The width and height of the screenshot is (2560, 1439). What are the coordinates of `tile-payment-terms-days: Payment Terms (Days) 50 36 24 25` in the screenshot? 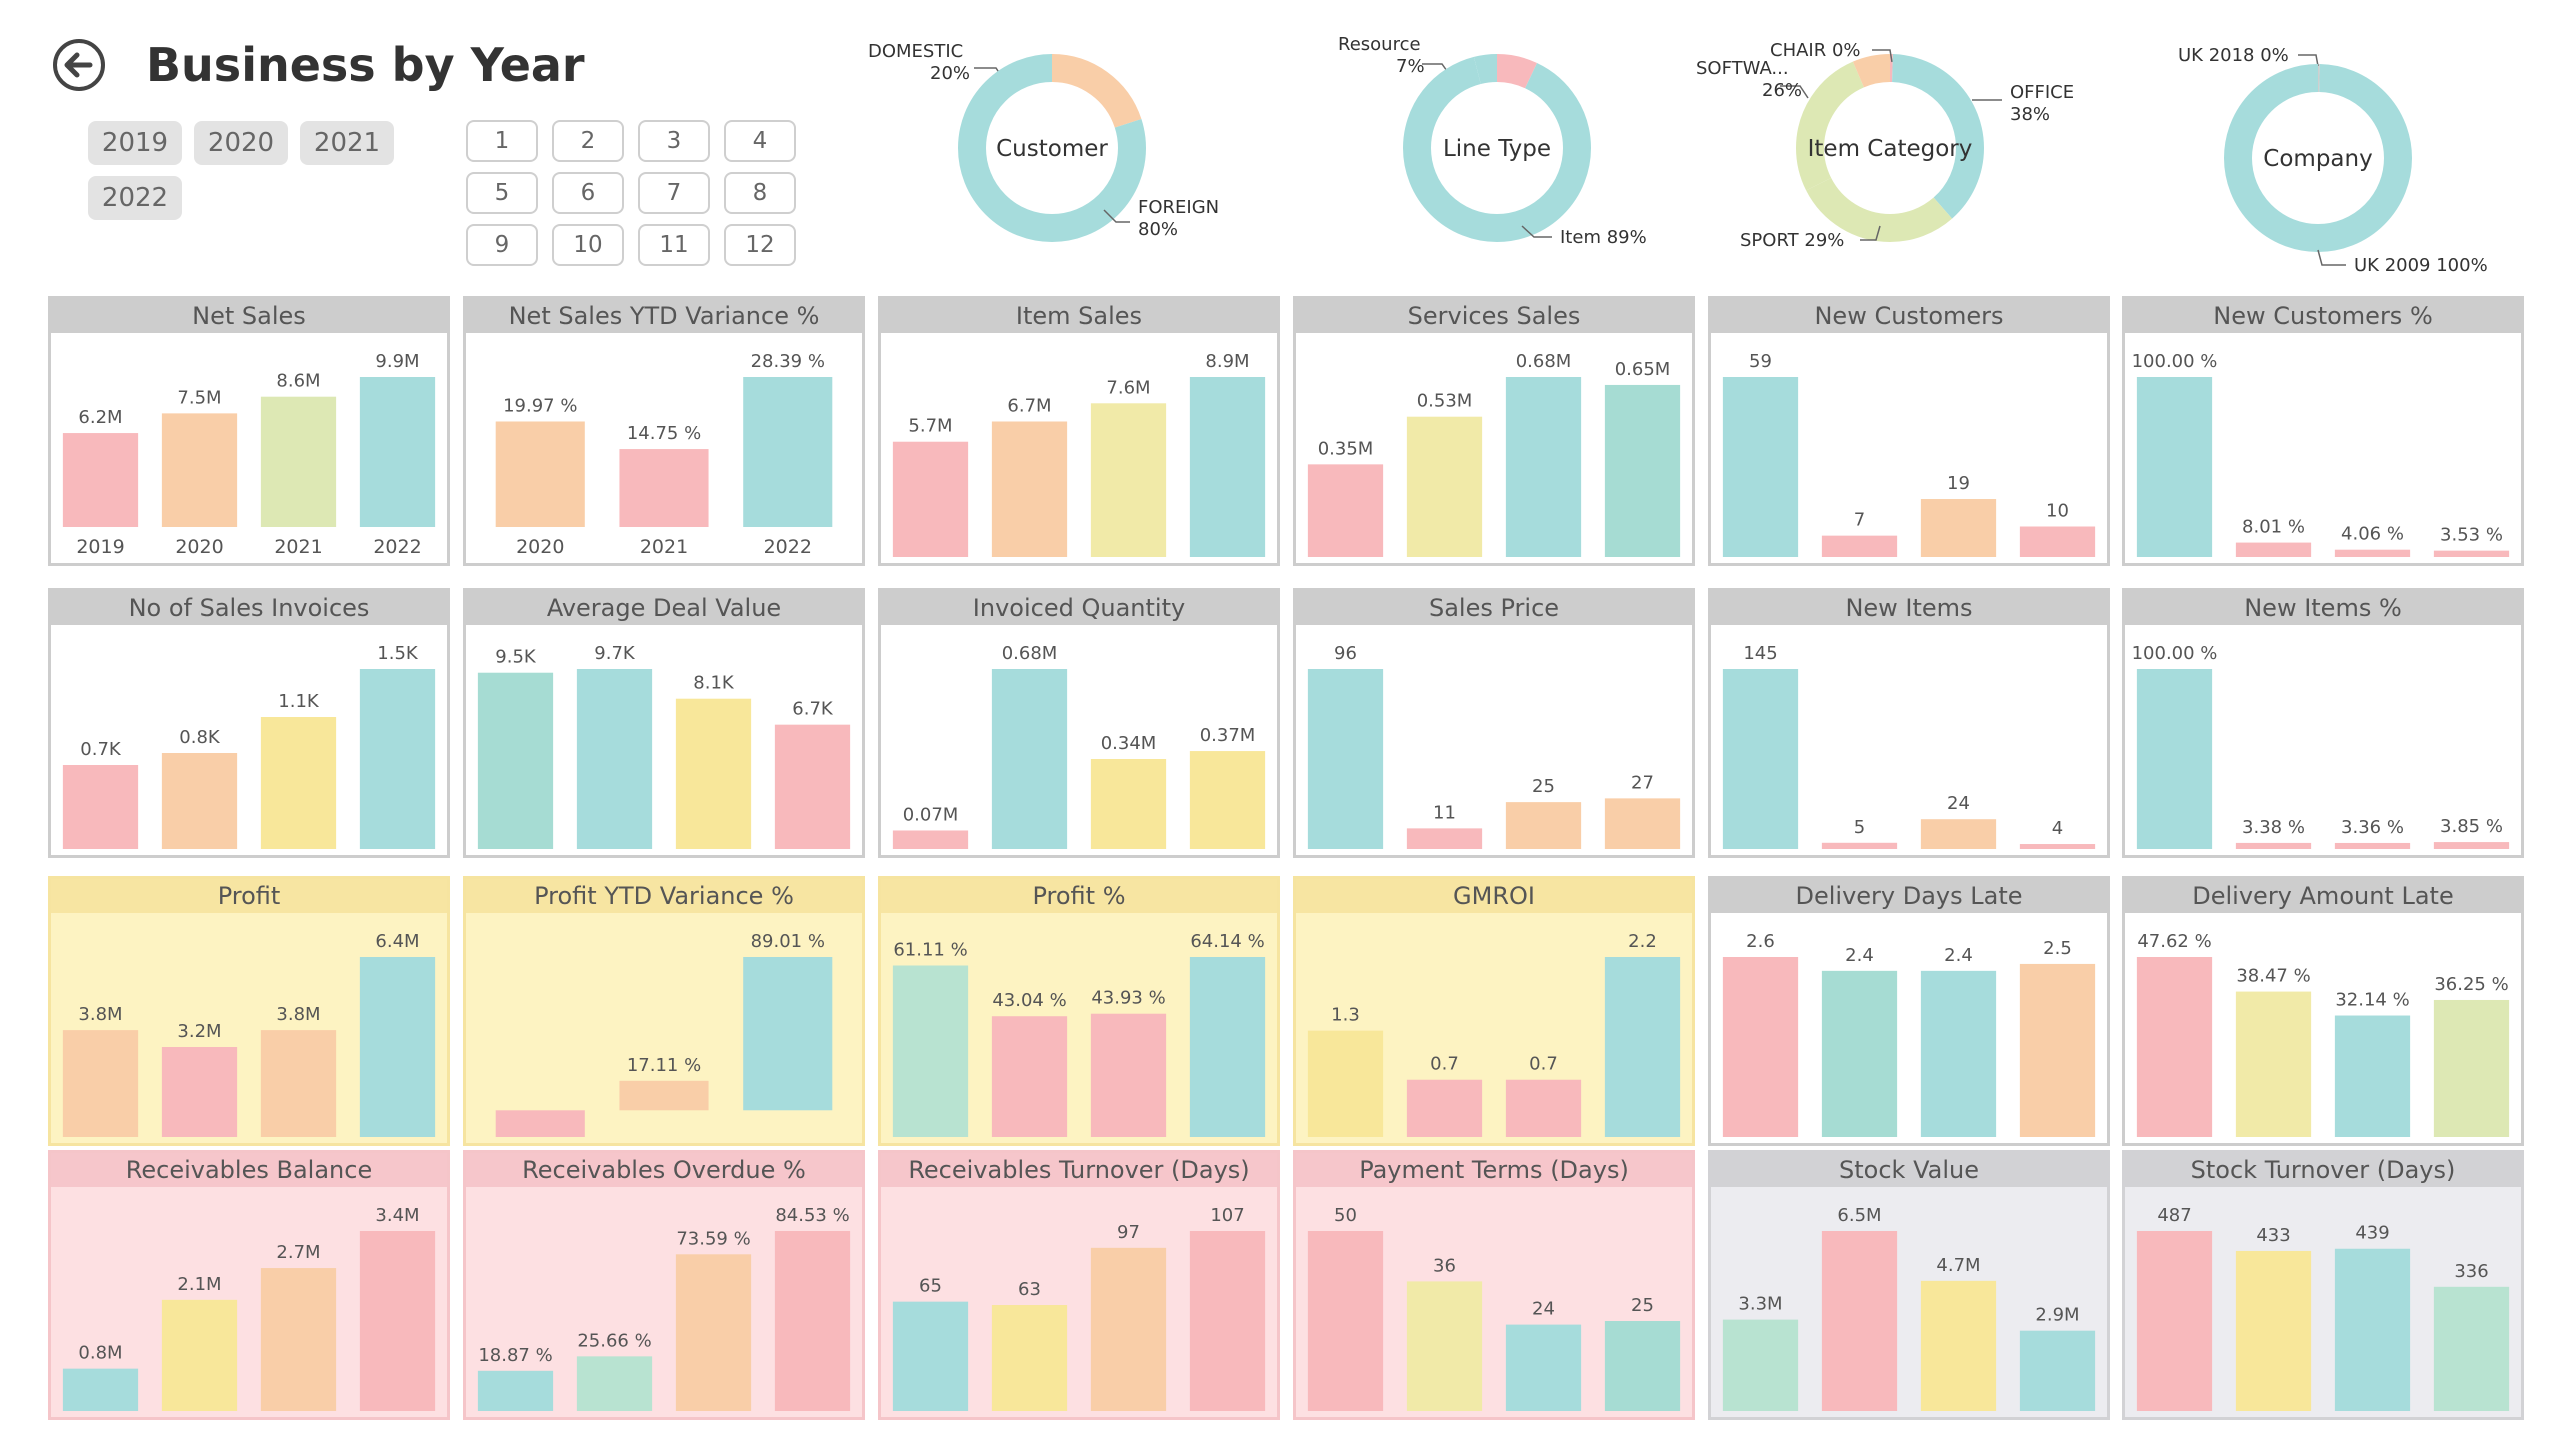 It's located at (1494, 1285).